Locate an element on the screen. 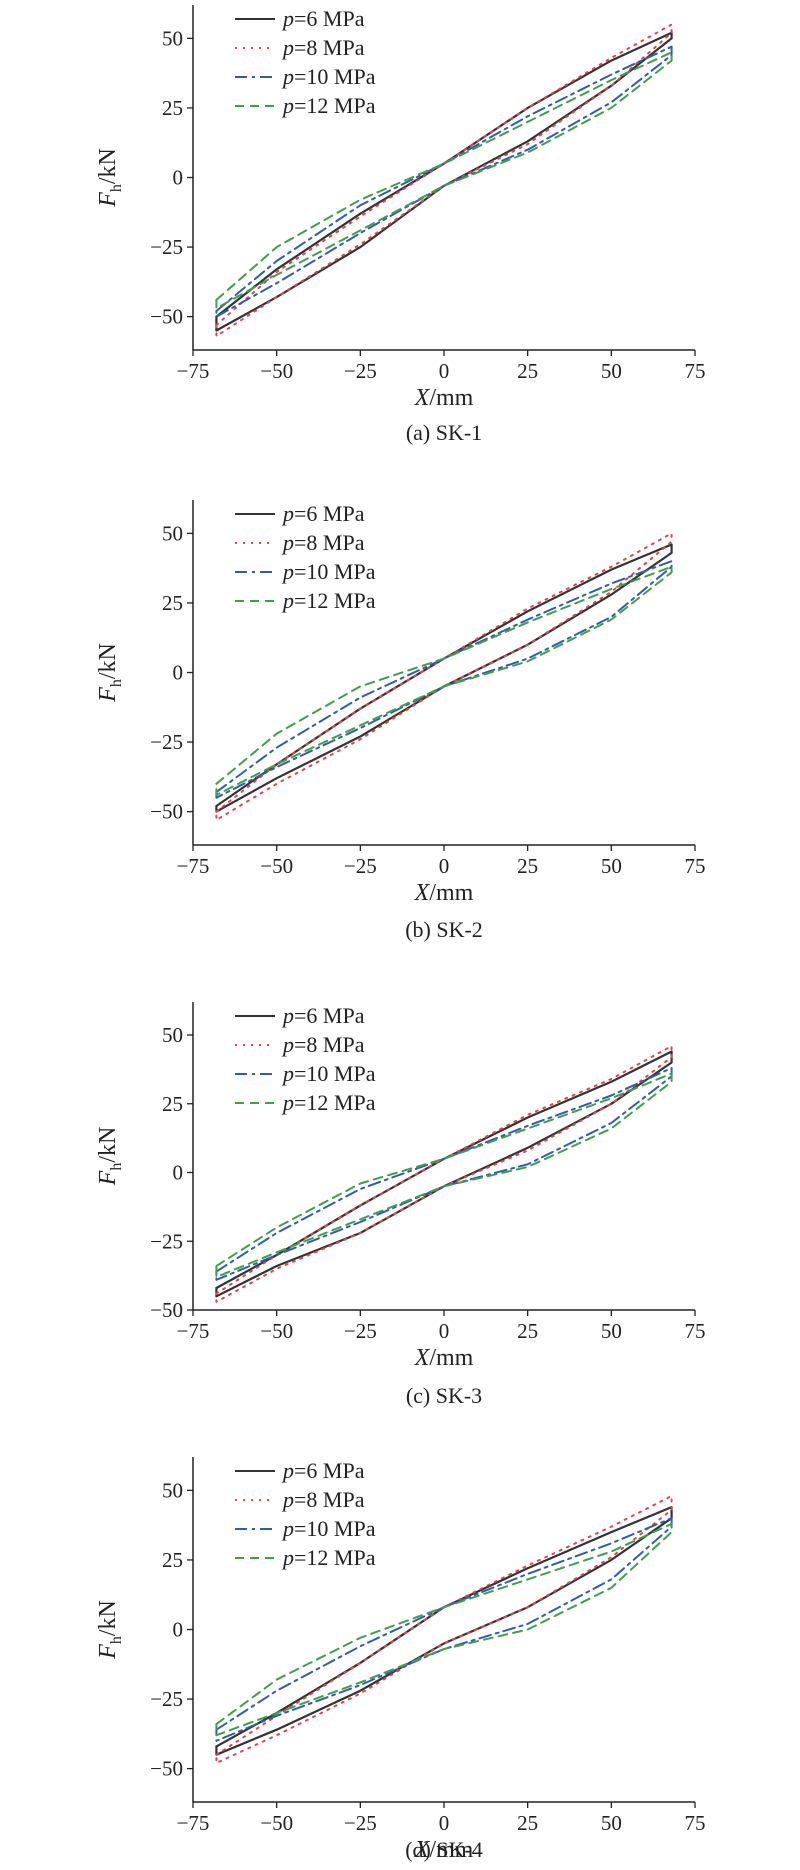 Image resolution: width=800 pixels, height=1870 pixels. panel-caption: (b) SK-2 is located at coordinates (444, 929).